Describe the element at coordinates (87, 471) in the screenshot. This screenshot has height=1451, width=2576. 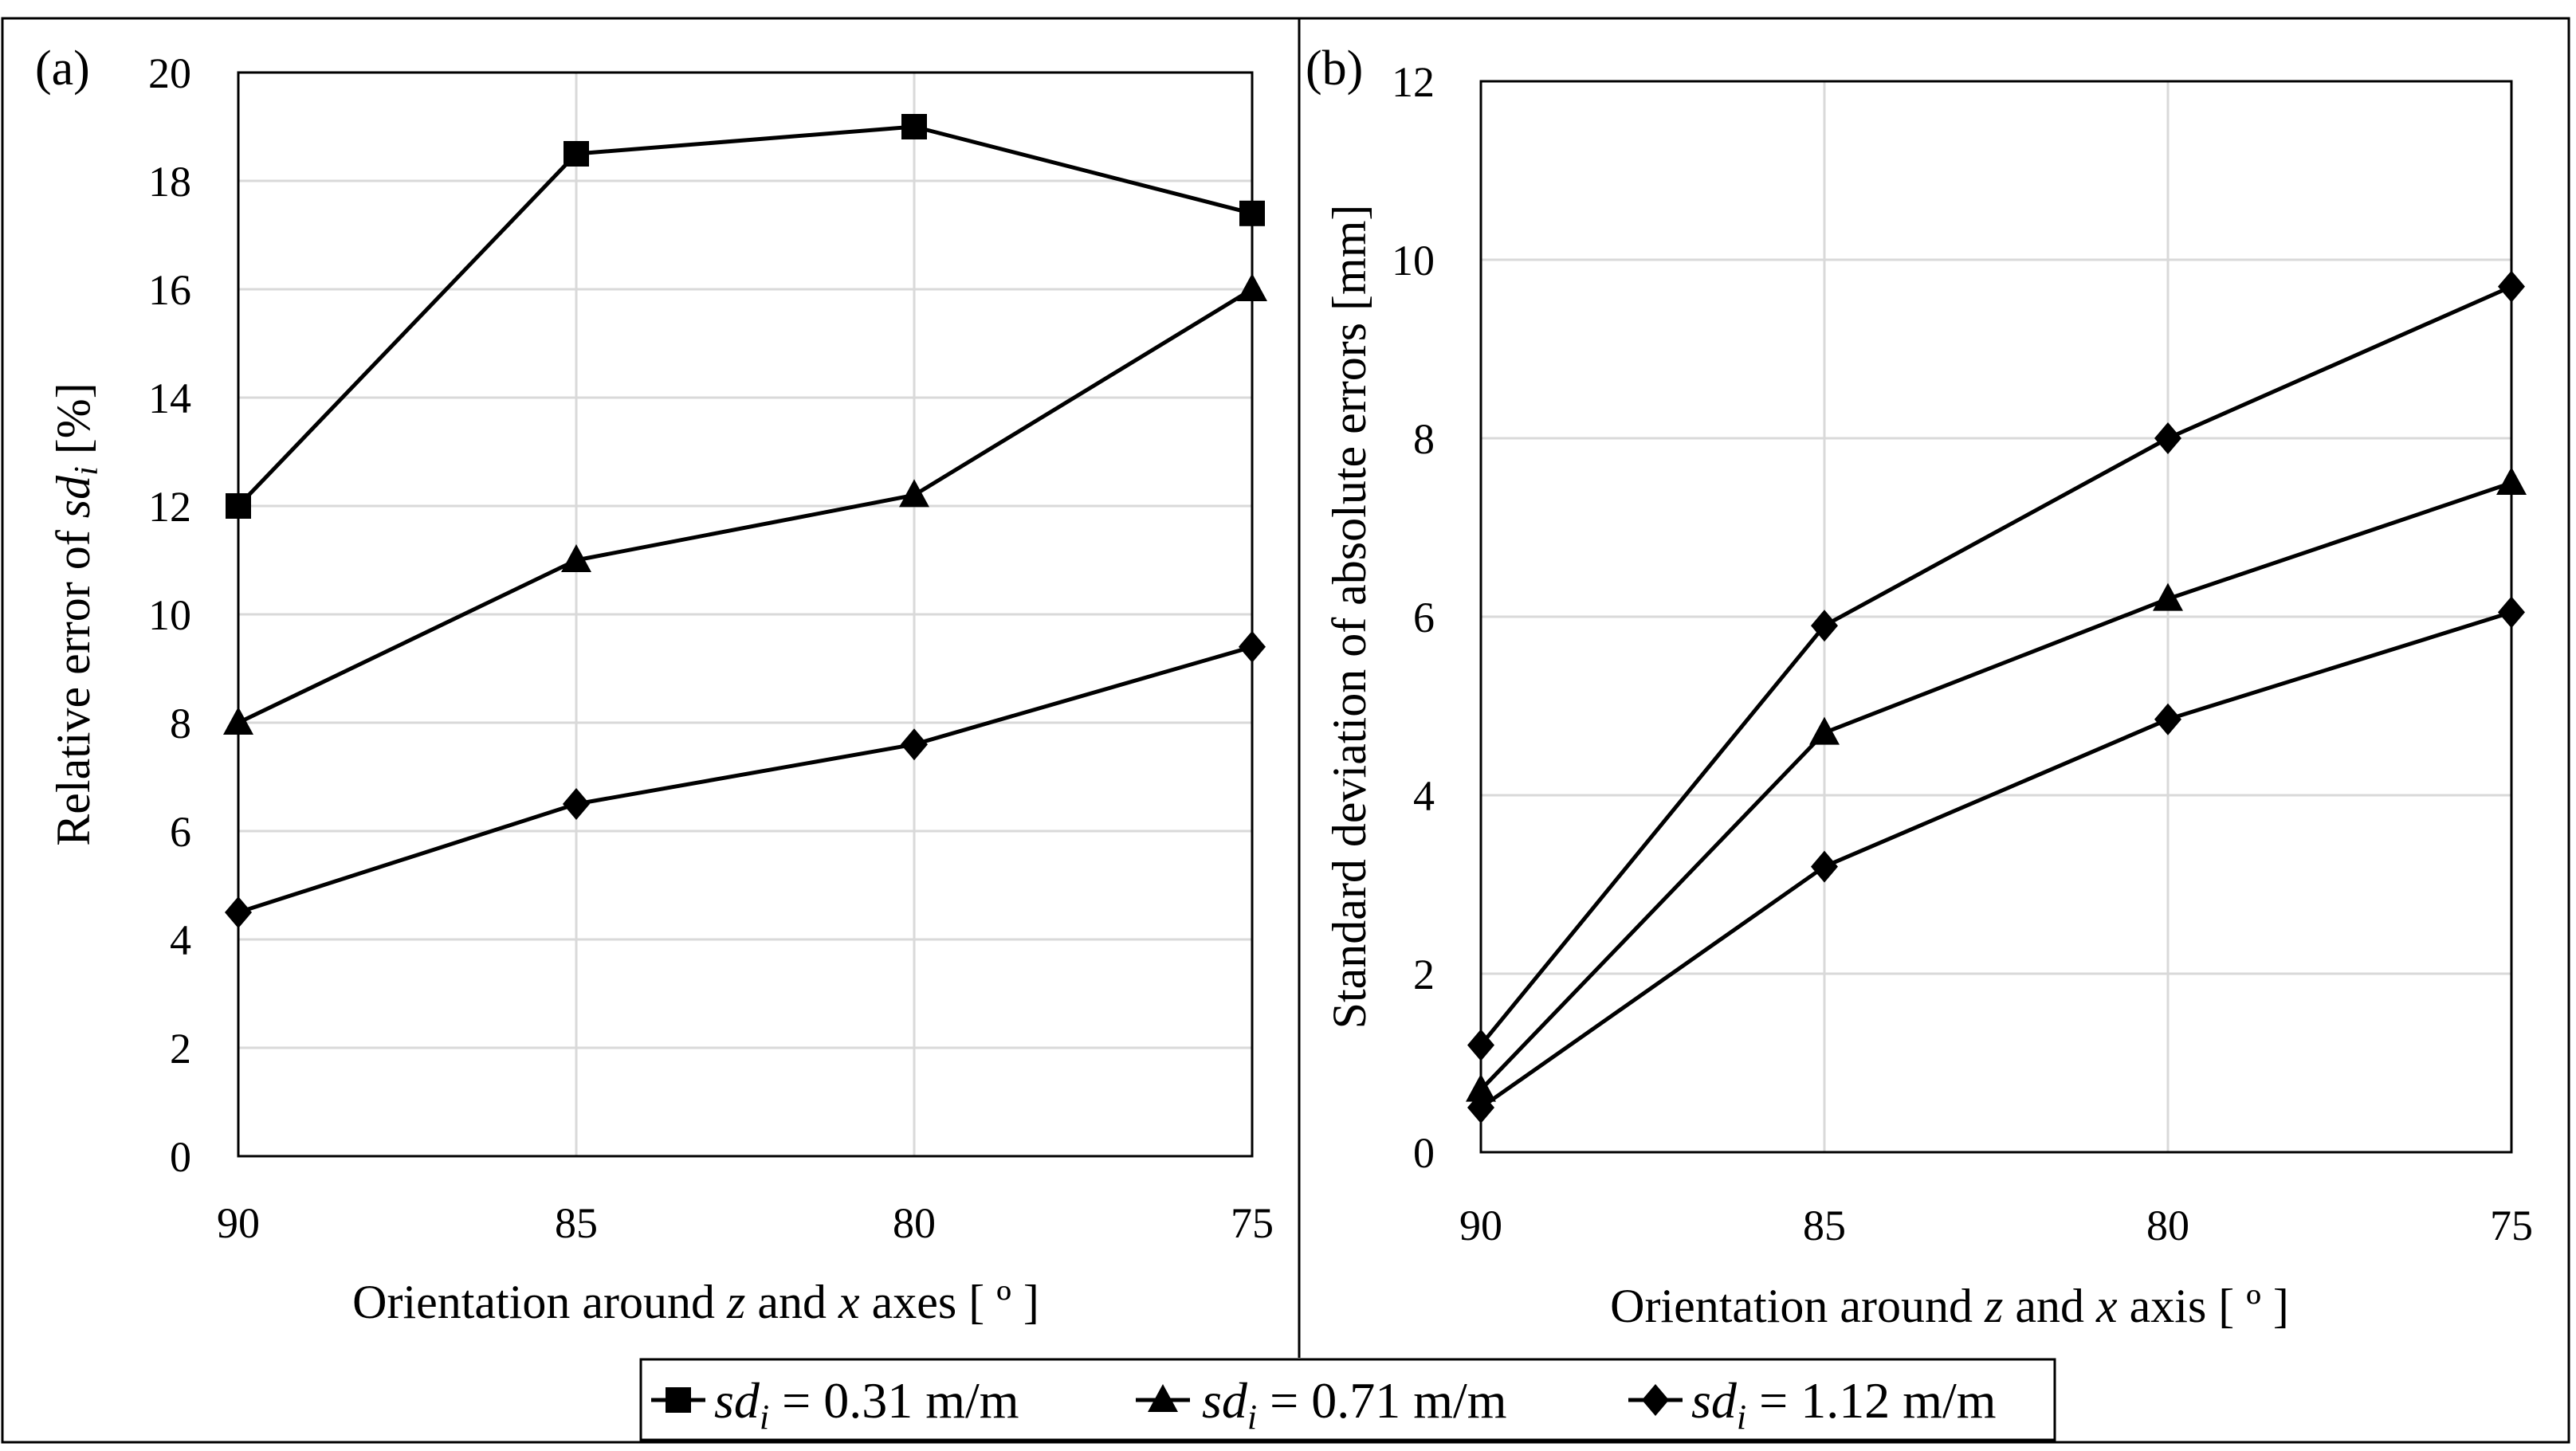
I see `y-axis-title-subscript: i` at that location.